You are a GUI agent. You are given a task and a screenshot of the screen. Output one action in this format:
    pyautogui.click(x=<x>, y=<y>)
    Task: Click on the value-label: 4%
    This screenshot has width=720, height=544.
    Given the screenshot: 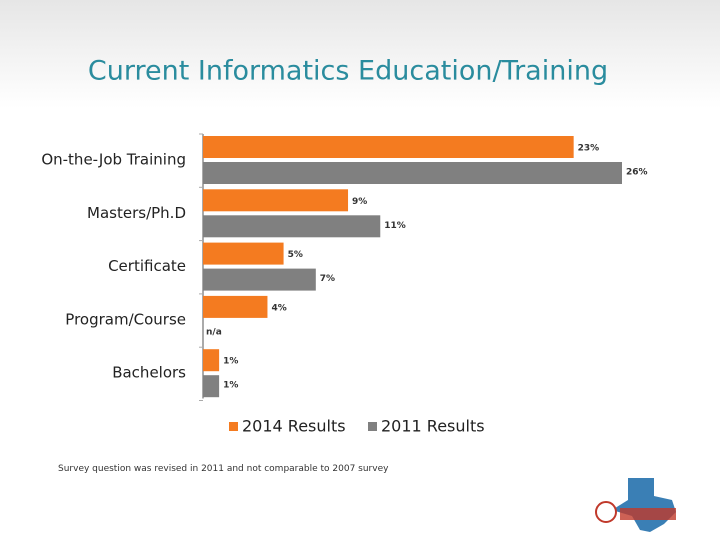 What is the action you would take?
    pyautogui.click(x=278, y=308)
    